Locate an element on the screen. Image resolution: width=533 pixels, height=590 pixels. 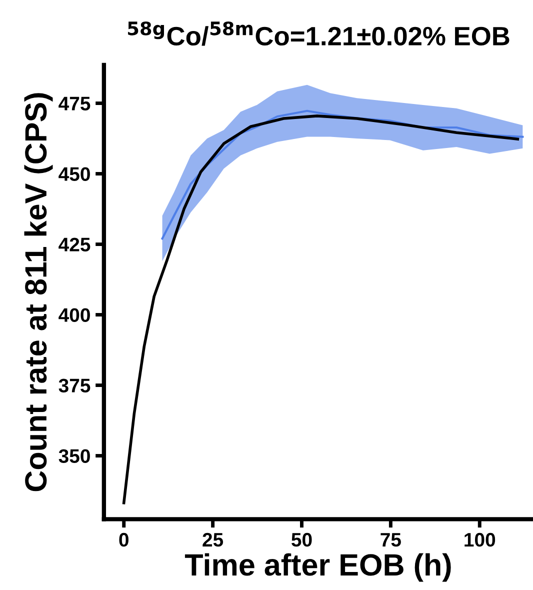
y-axis-title: Count rate at 811 keV (CPS) is located at coordinates (38, 292).